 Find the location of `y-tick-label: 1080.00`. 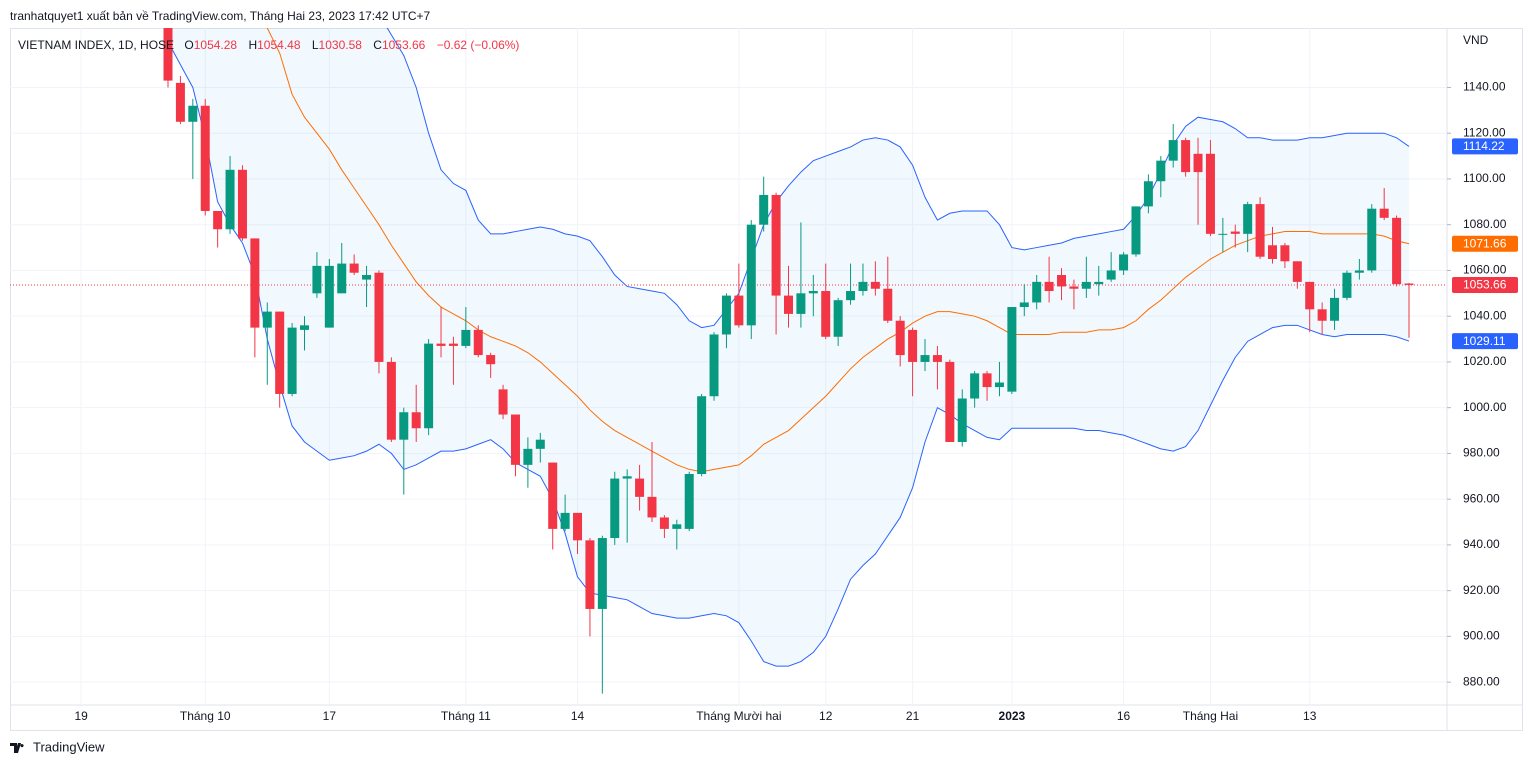

y-tick-label: 1080.00 is located at coordinates (1485, 224).